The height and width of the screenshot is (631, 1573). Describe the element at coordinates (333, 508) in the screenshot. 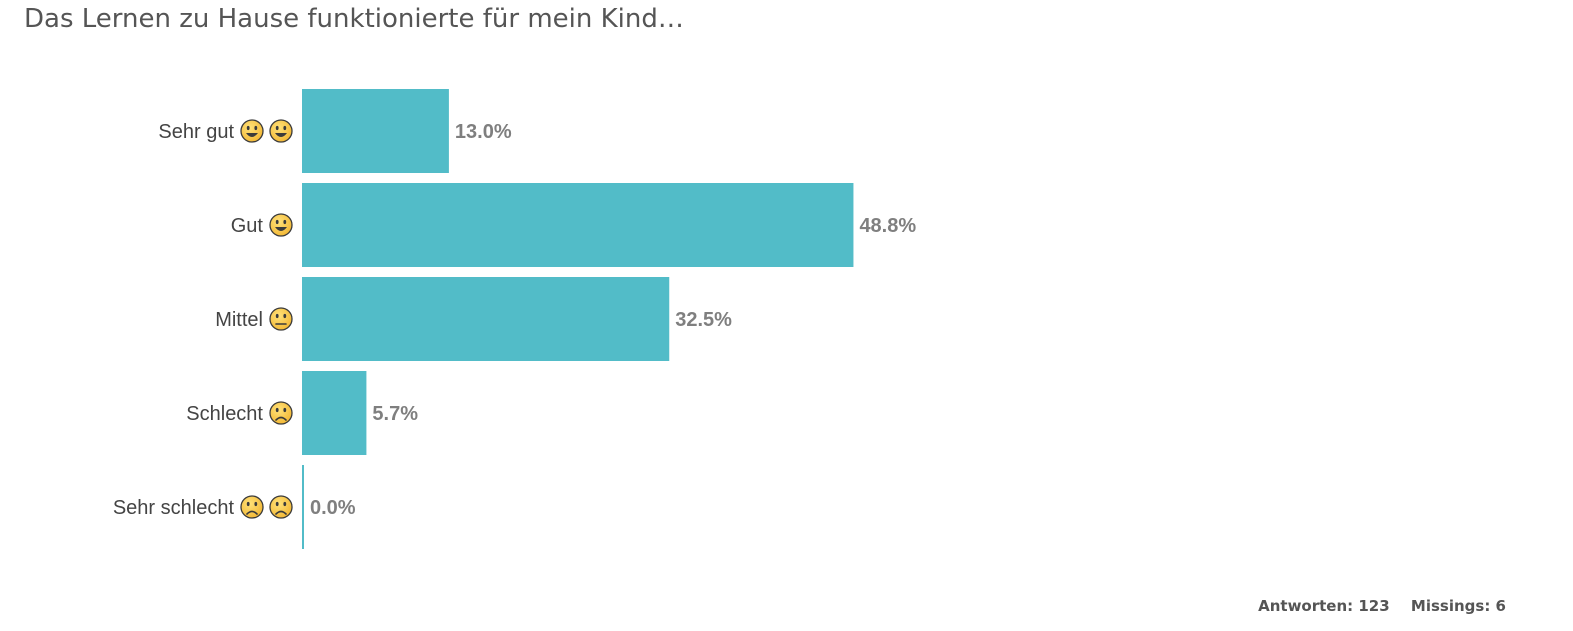

I see `value-label: 0.0%` at that location.